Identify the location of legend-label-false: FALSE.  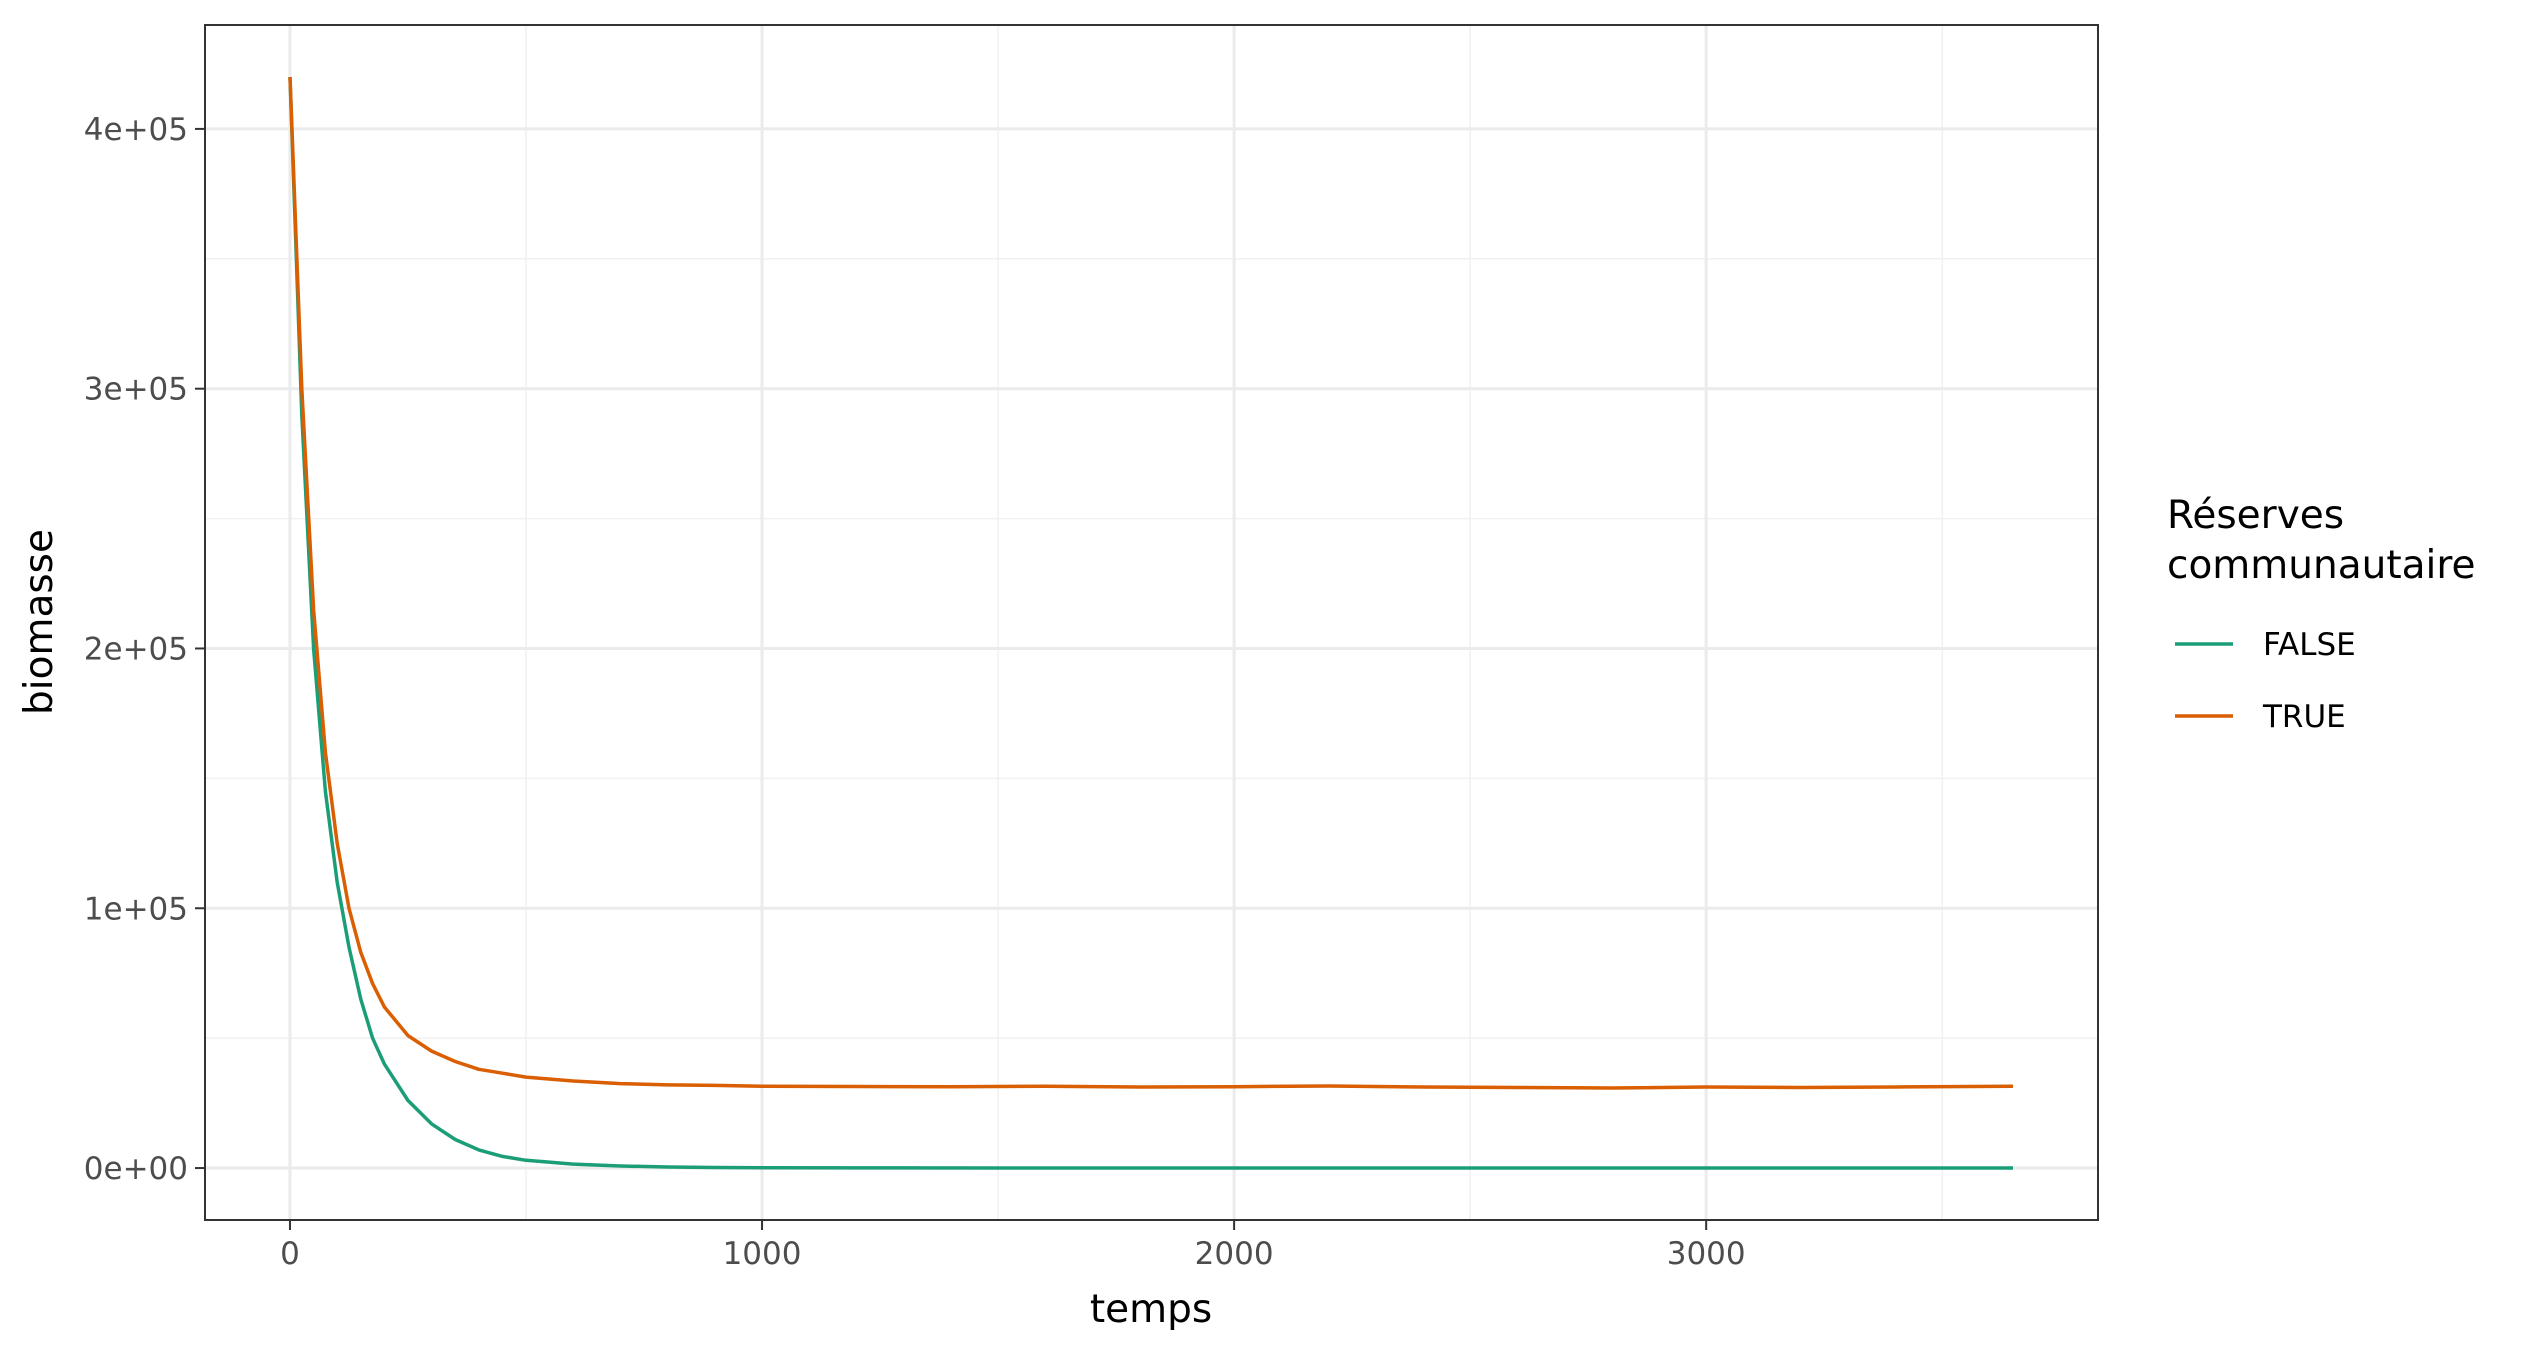
(2309, 645).